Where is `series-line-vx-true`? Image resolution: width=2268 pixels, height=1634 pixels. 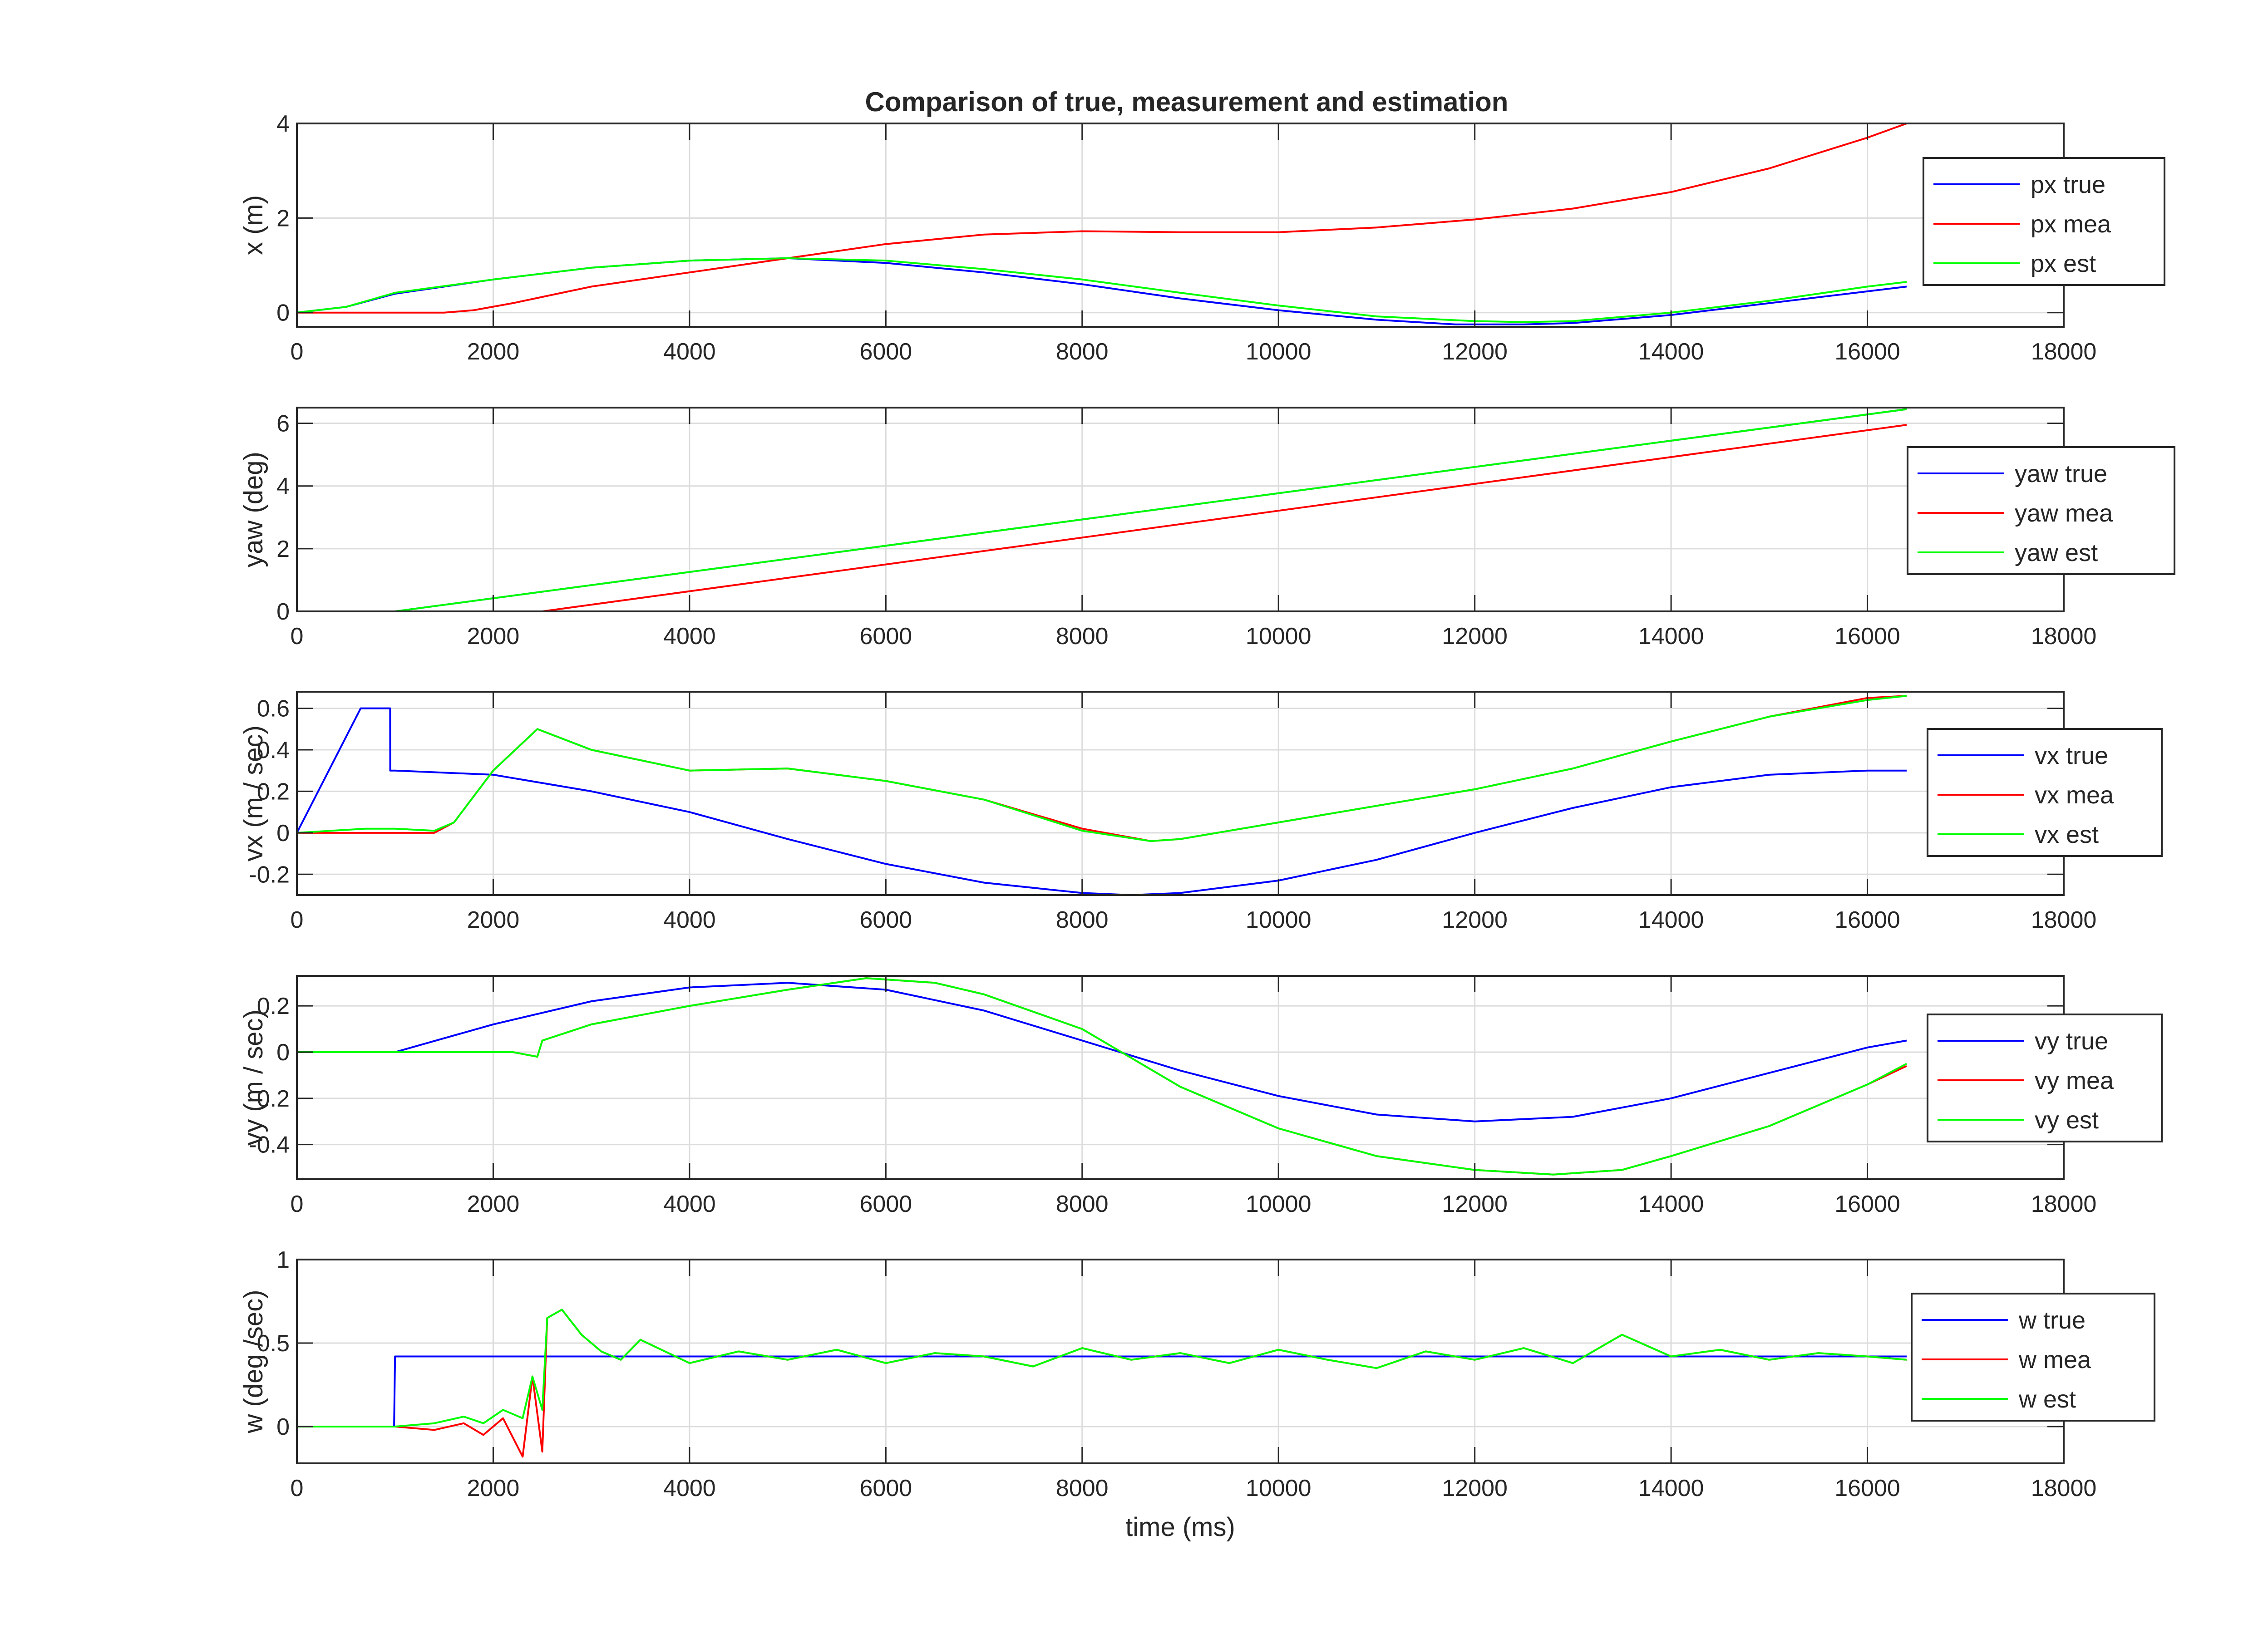
series-line-vx-true is located at coordinates (1102, 801).